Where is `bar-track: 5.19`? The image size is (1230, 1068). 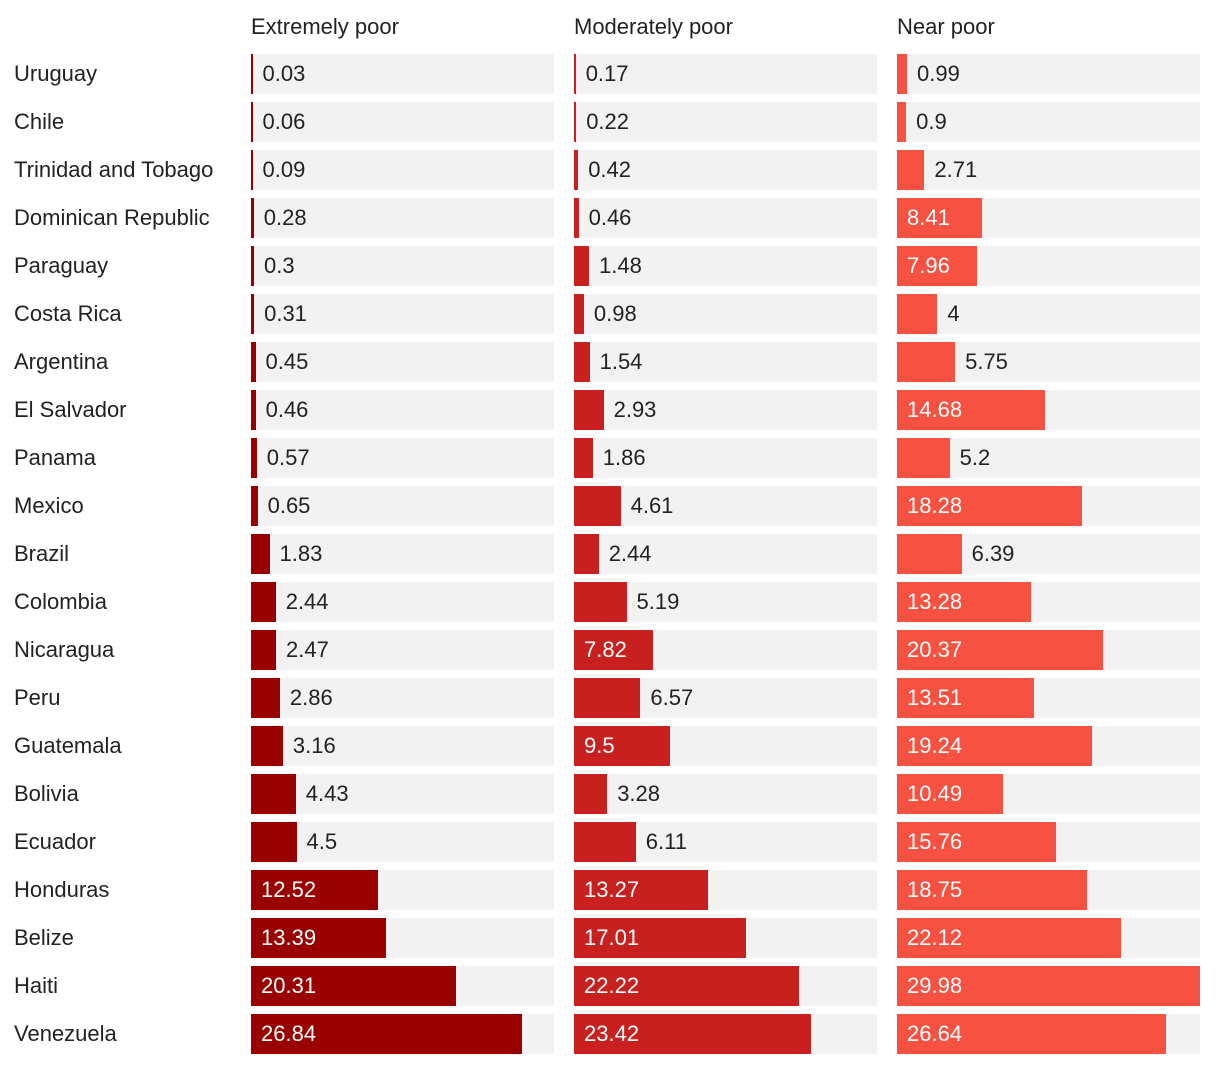
bar-track: 5.19 is located at coordinates (725, 602).